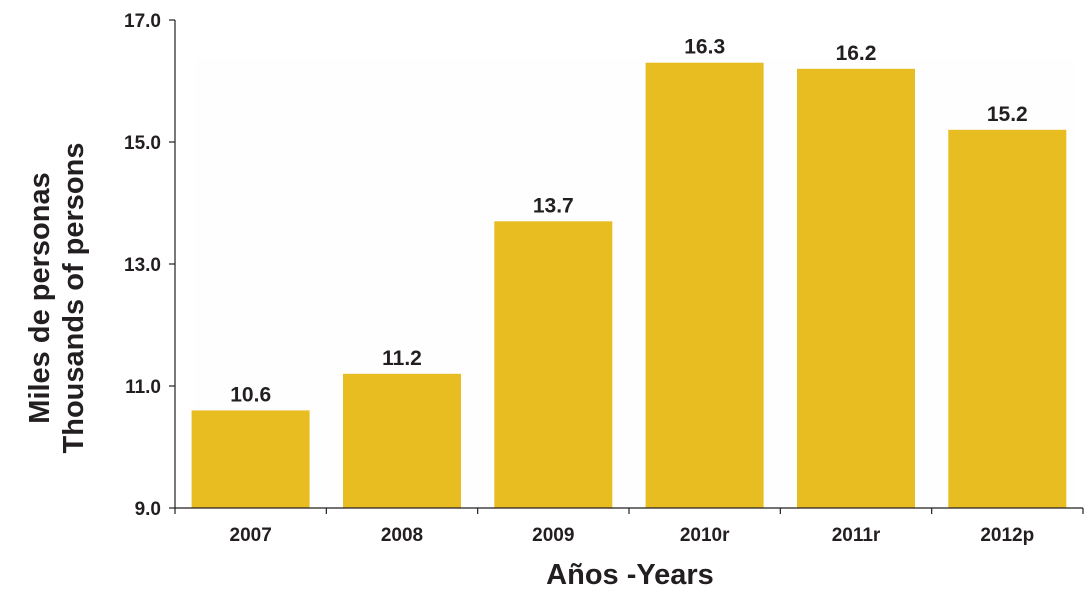 Image resolution: width=1089 pixels, height=602 pixels. Describe the element at coordinates (1007, 319) in the screenshot. I see `bar-2012p` at that location.